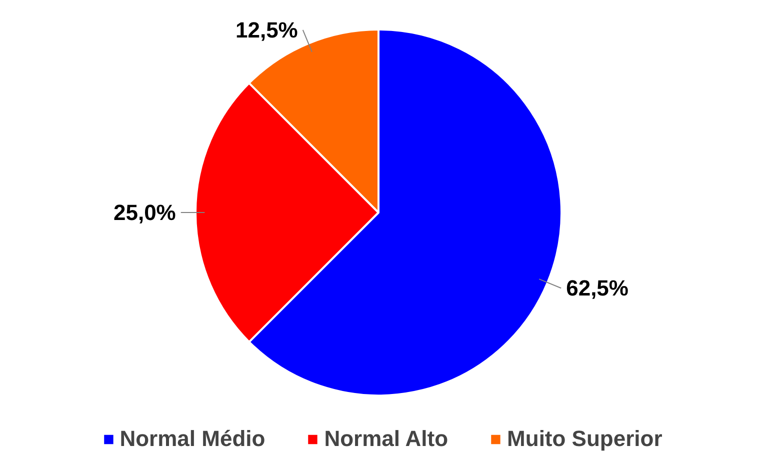  Describe the element at coordinates (193, 439) in the screenshot. I see `legend-label: Normal Médio` at that location.